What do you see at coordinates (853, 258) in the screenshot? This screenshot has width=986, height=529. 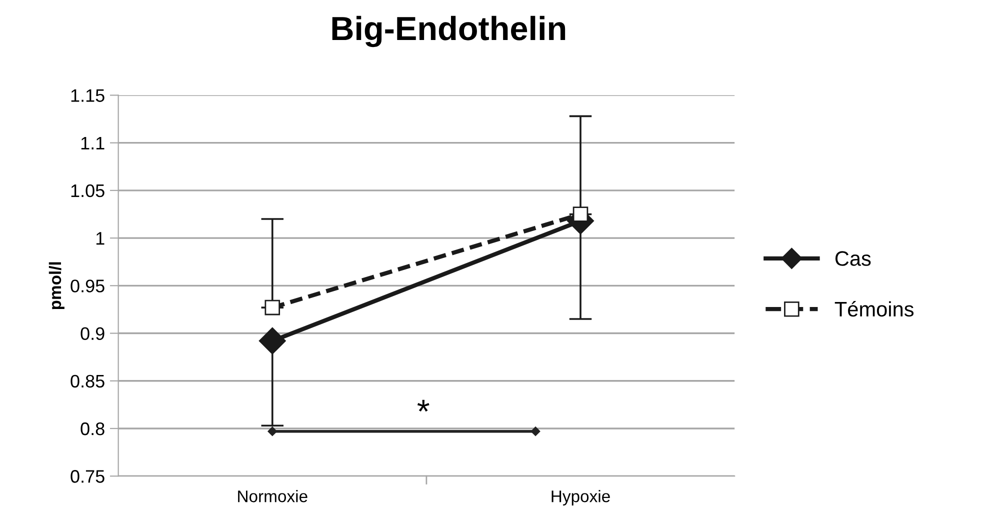 I see `legend-label: Cas` at bounding box center [853, 258].